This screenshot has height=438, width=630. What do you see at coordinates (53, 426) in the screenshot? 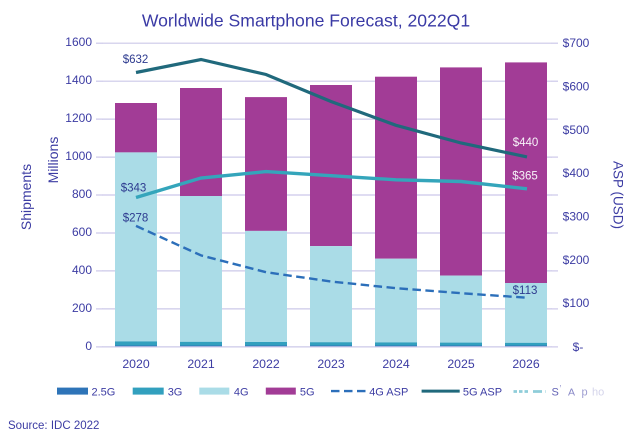
I see `svg-text: Source: IDC 2022` at bounding box center [53, 426].